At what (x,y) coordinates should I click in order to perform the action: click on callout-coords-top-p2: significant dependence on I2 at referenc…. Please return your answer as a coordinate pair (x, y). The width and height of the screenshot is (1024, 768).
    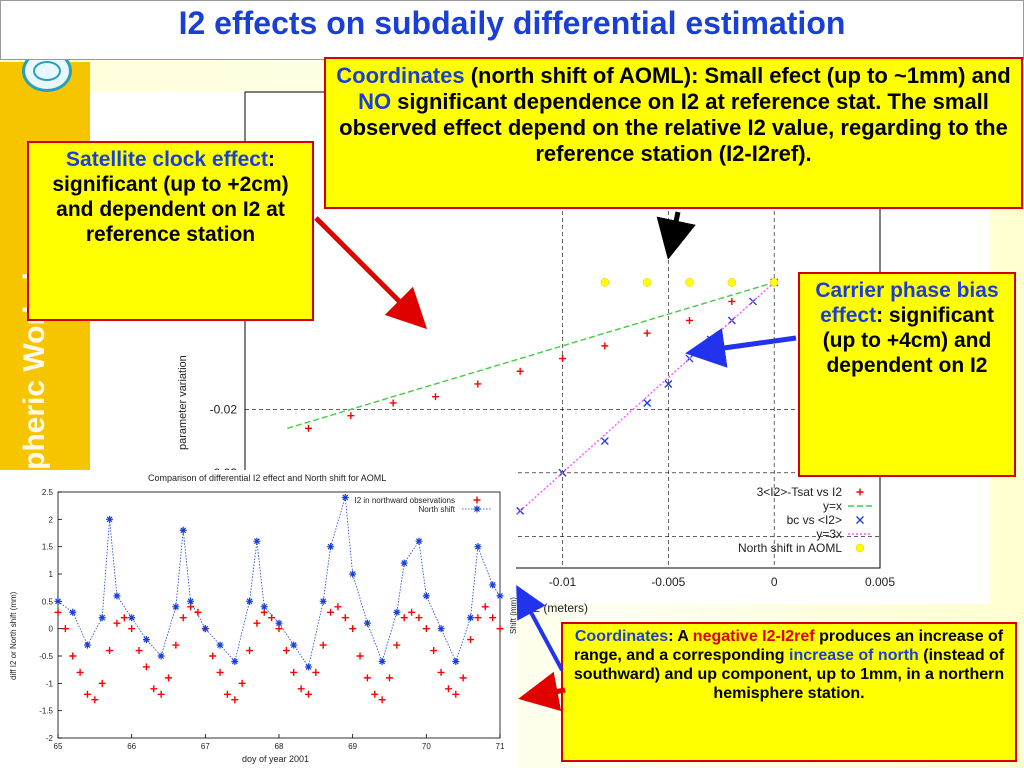
    Looking at the image, I should click on (673, 127).